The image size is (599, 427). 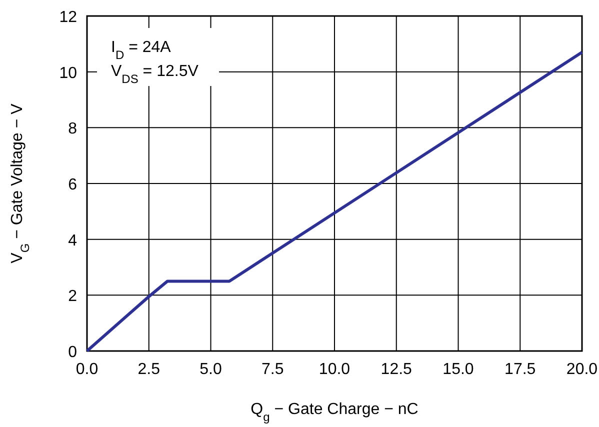 What do you see at coordinates (68, 73) in the screenshot?
I see `y-tick-label: 10` at bounding box center [68, 73].